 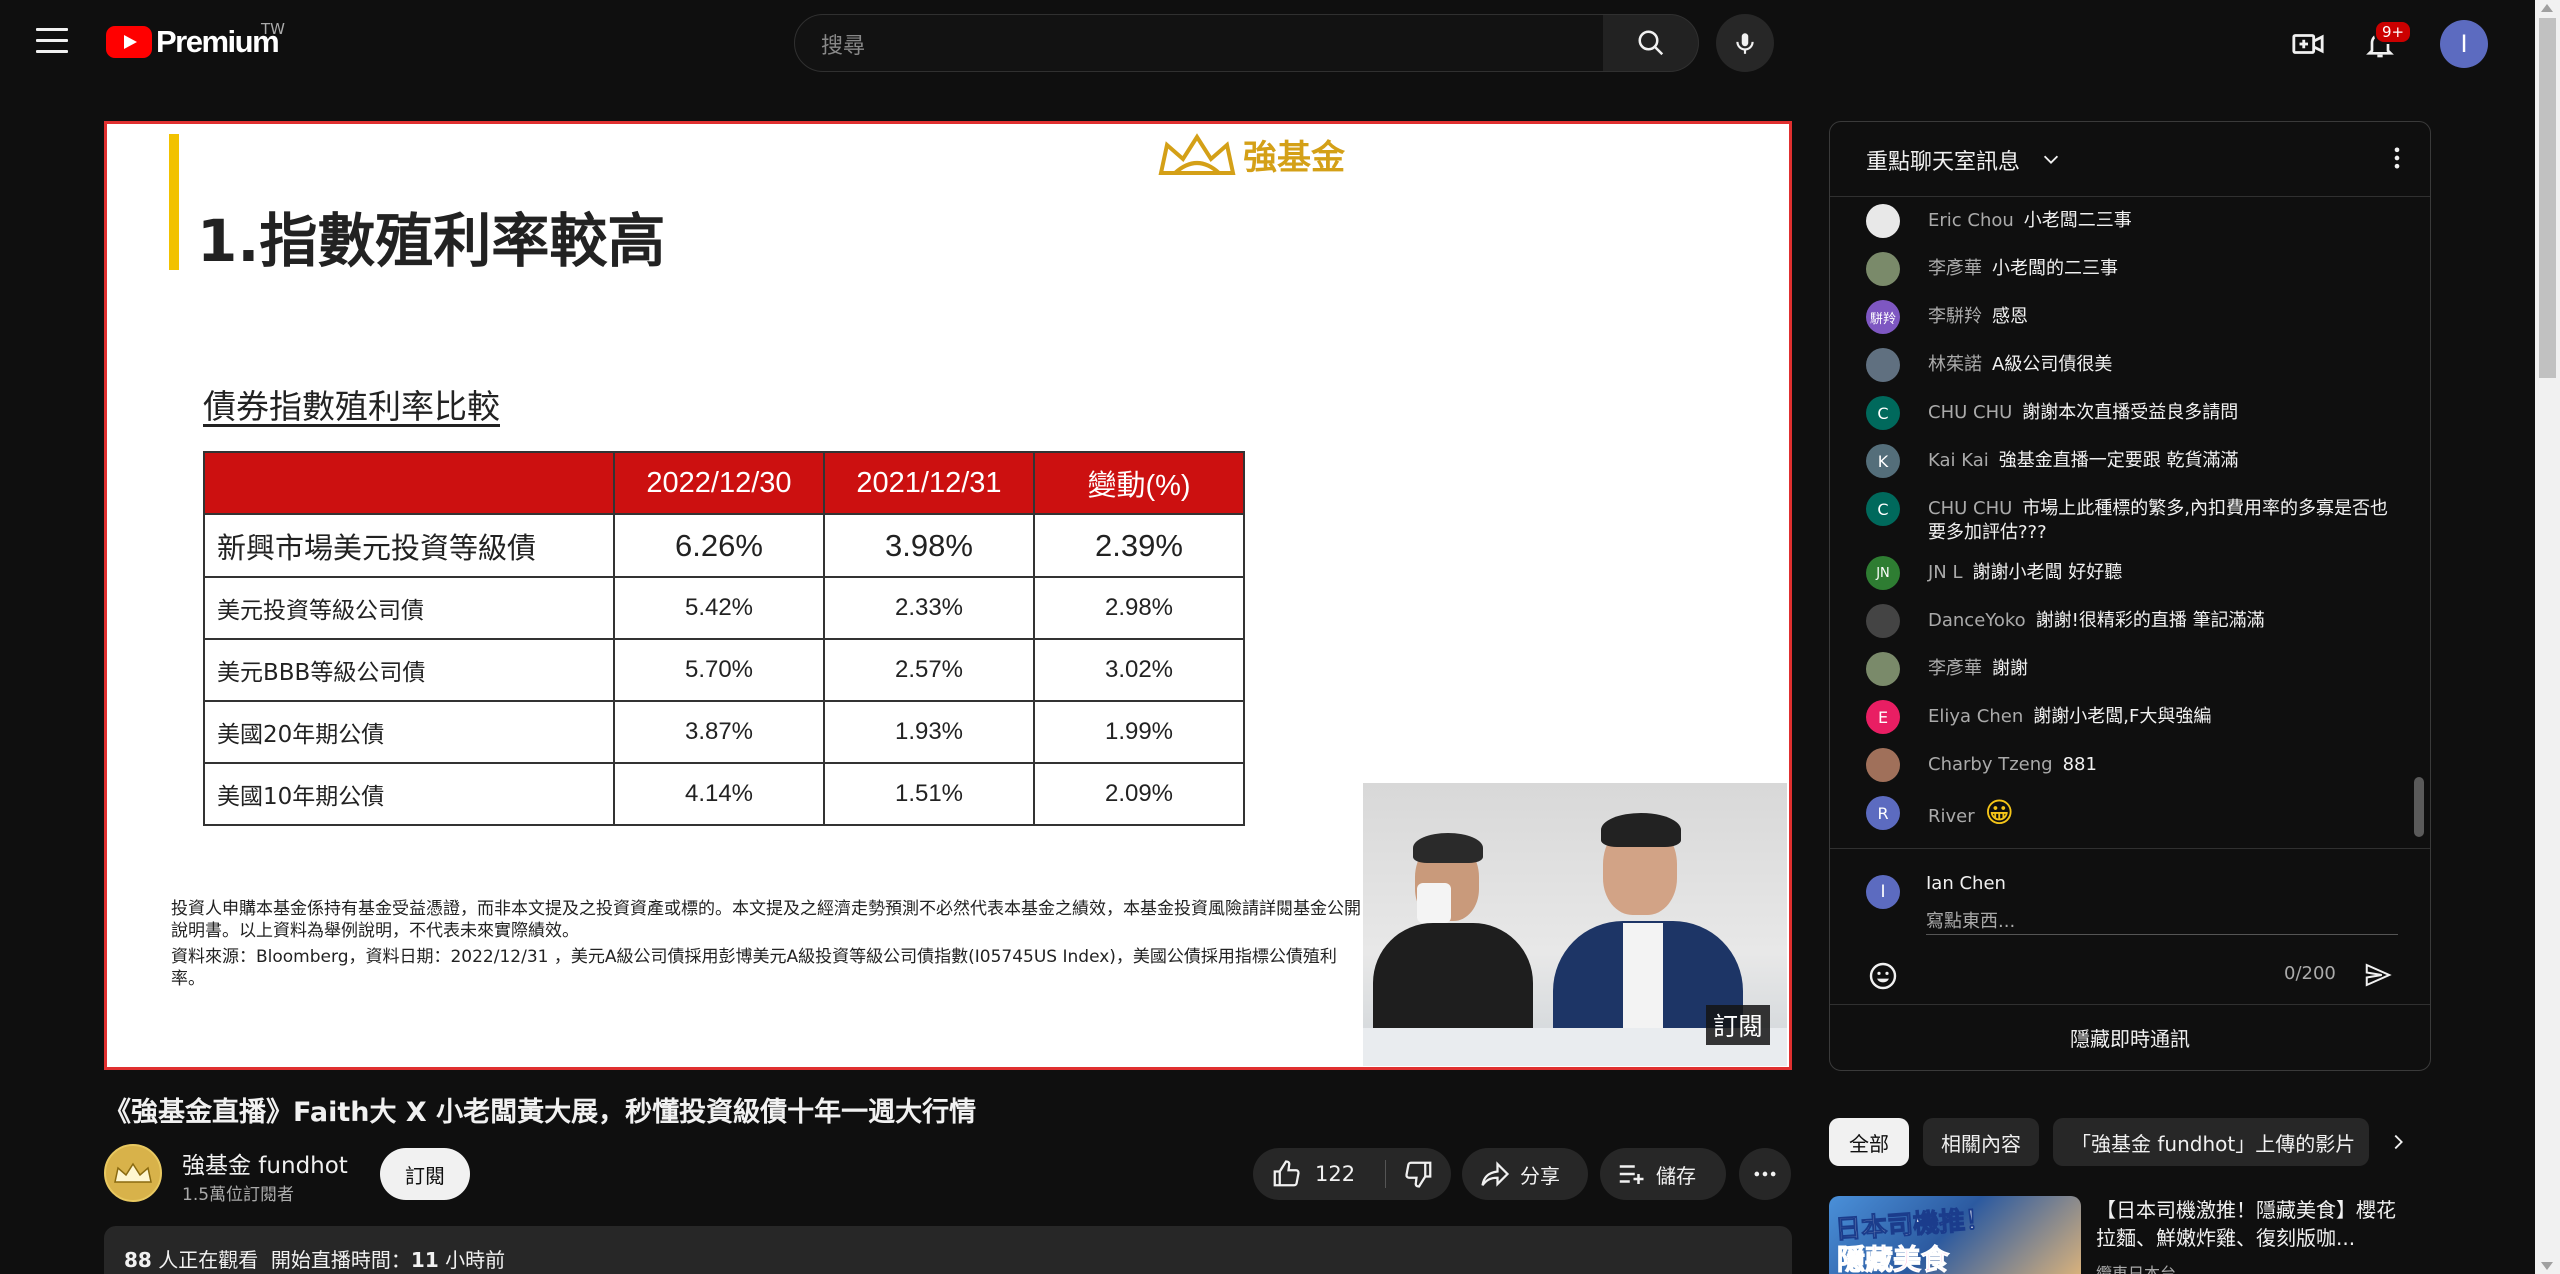 I want to click on chip-channel-uploads: 「強基金 fundhot」上傳的影片, so click(x=2211, y=1142).